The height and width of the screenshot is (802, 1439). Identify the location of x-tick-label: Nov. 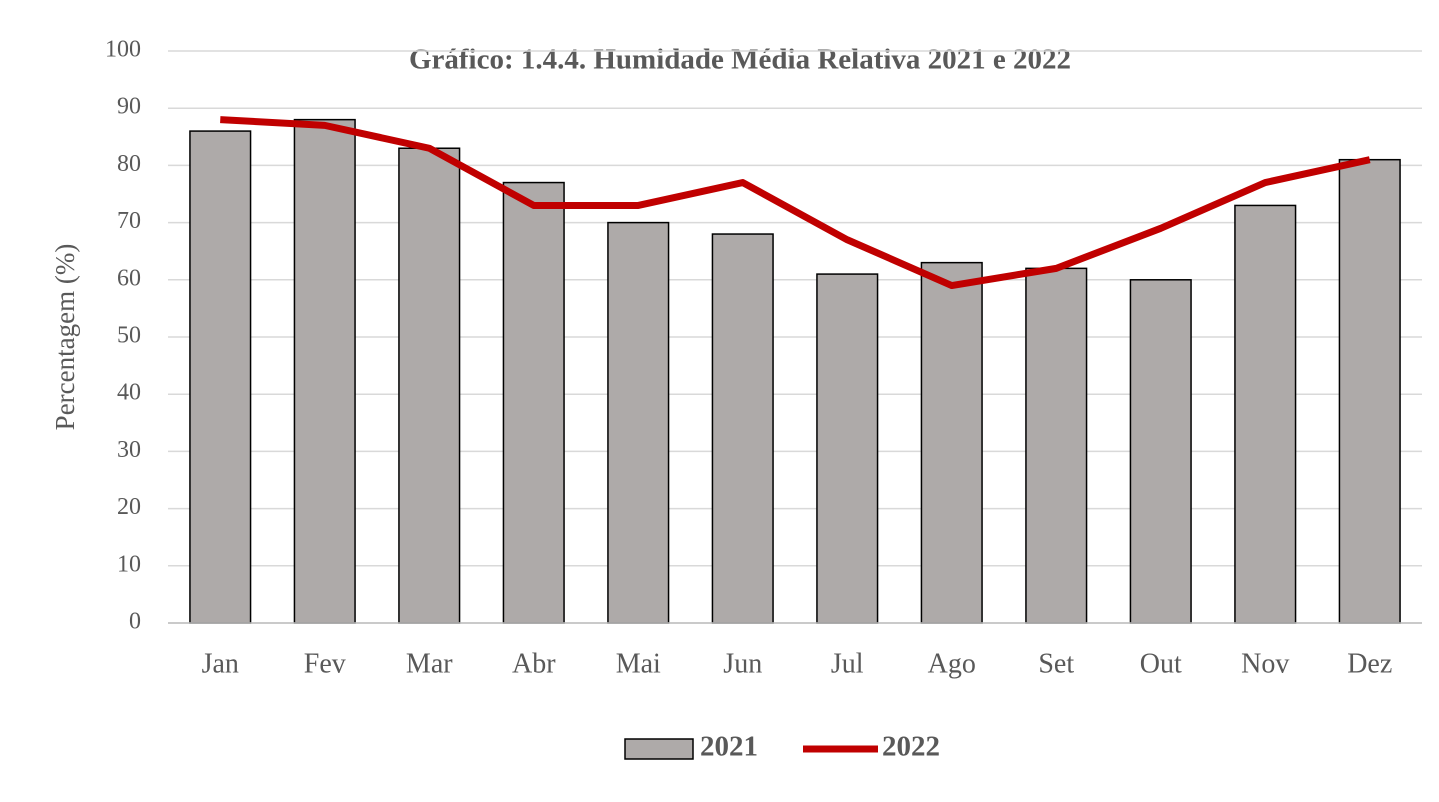
(1265, 663).